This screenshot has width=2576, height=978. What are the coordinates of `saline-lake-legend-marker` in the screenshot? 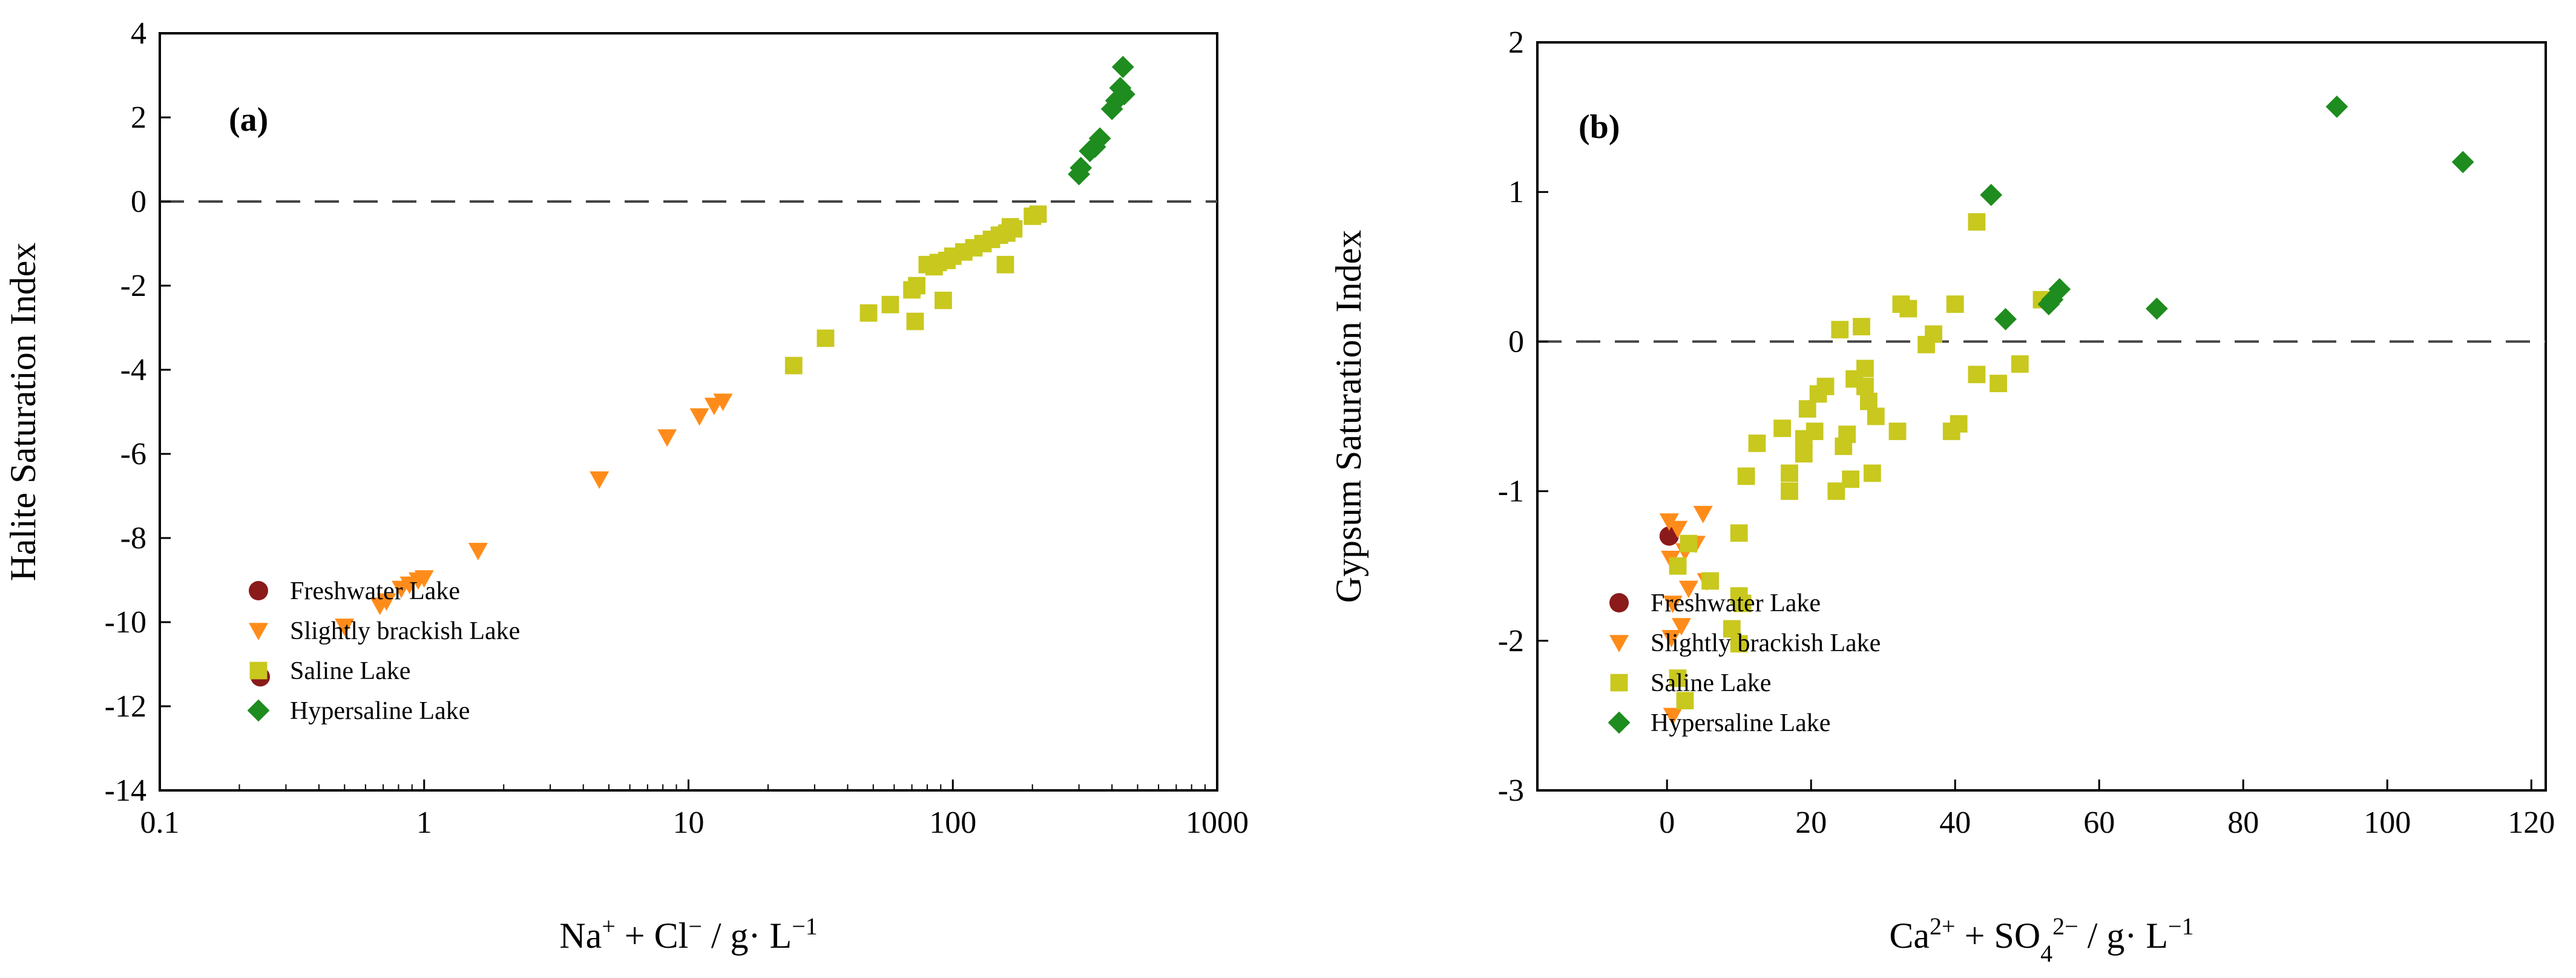 It's located at (258, 670).